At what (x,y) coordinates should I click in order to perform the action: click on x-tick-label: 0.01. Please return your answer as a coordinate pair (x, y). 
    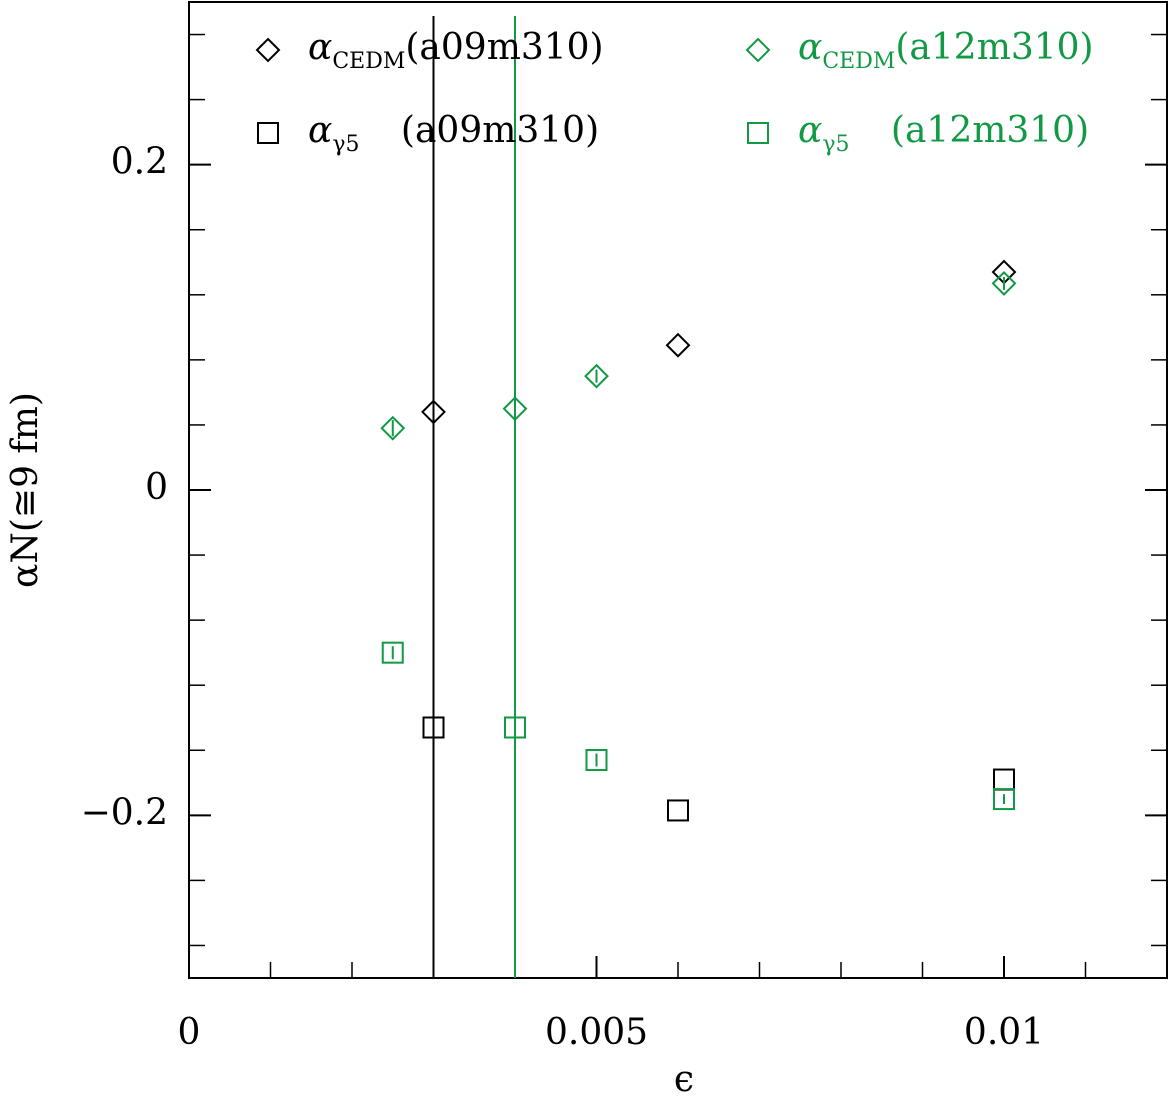
    Looking at the image, I should click on (1004, 1032).